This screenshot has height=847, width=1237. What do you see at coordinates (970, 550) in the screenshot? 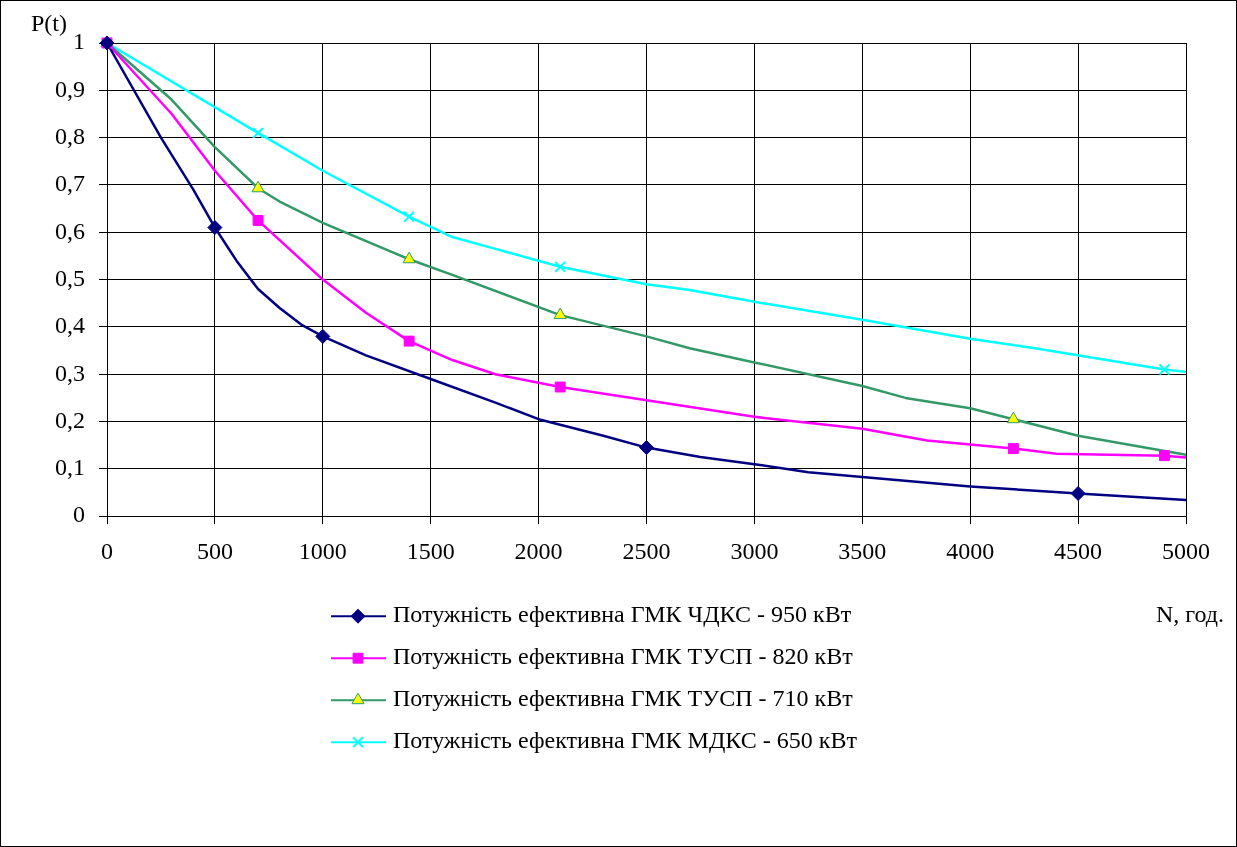
I see `x-tick-label: 4000` at bounding box center [970, 550].